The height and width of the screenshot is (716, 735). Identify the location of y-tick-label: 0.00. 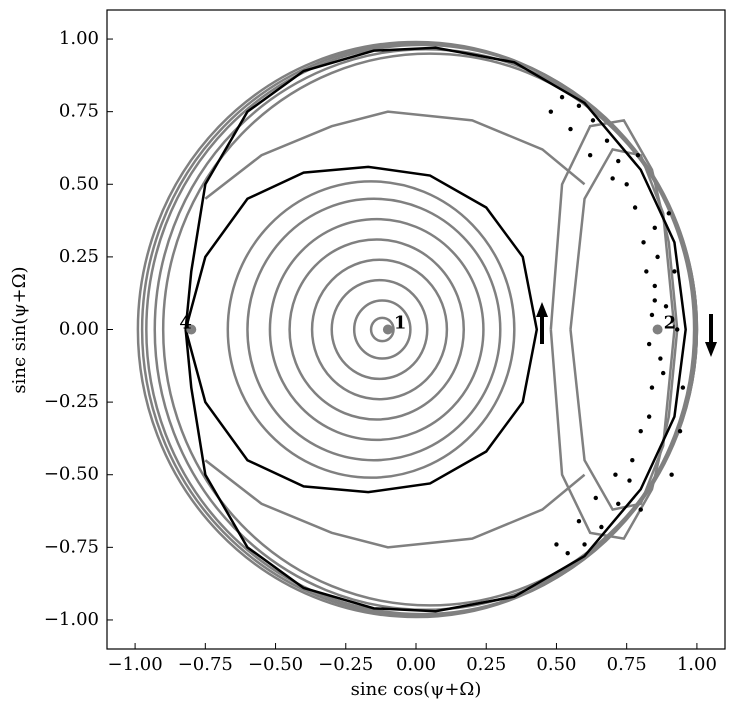
(79, 329).